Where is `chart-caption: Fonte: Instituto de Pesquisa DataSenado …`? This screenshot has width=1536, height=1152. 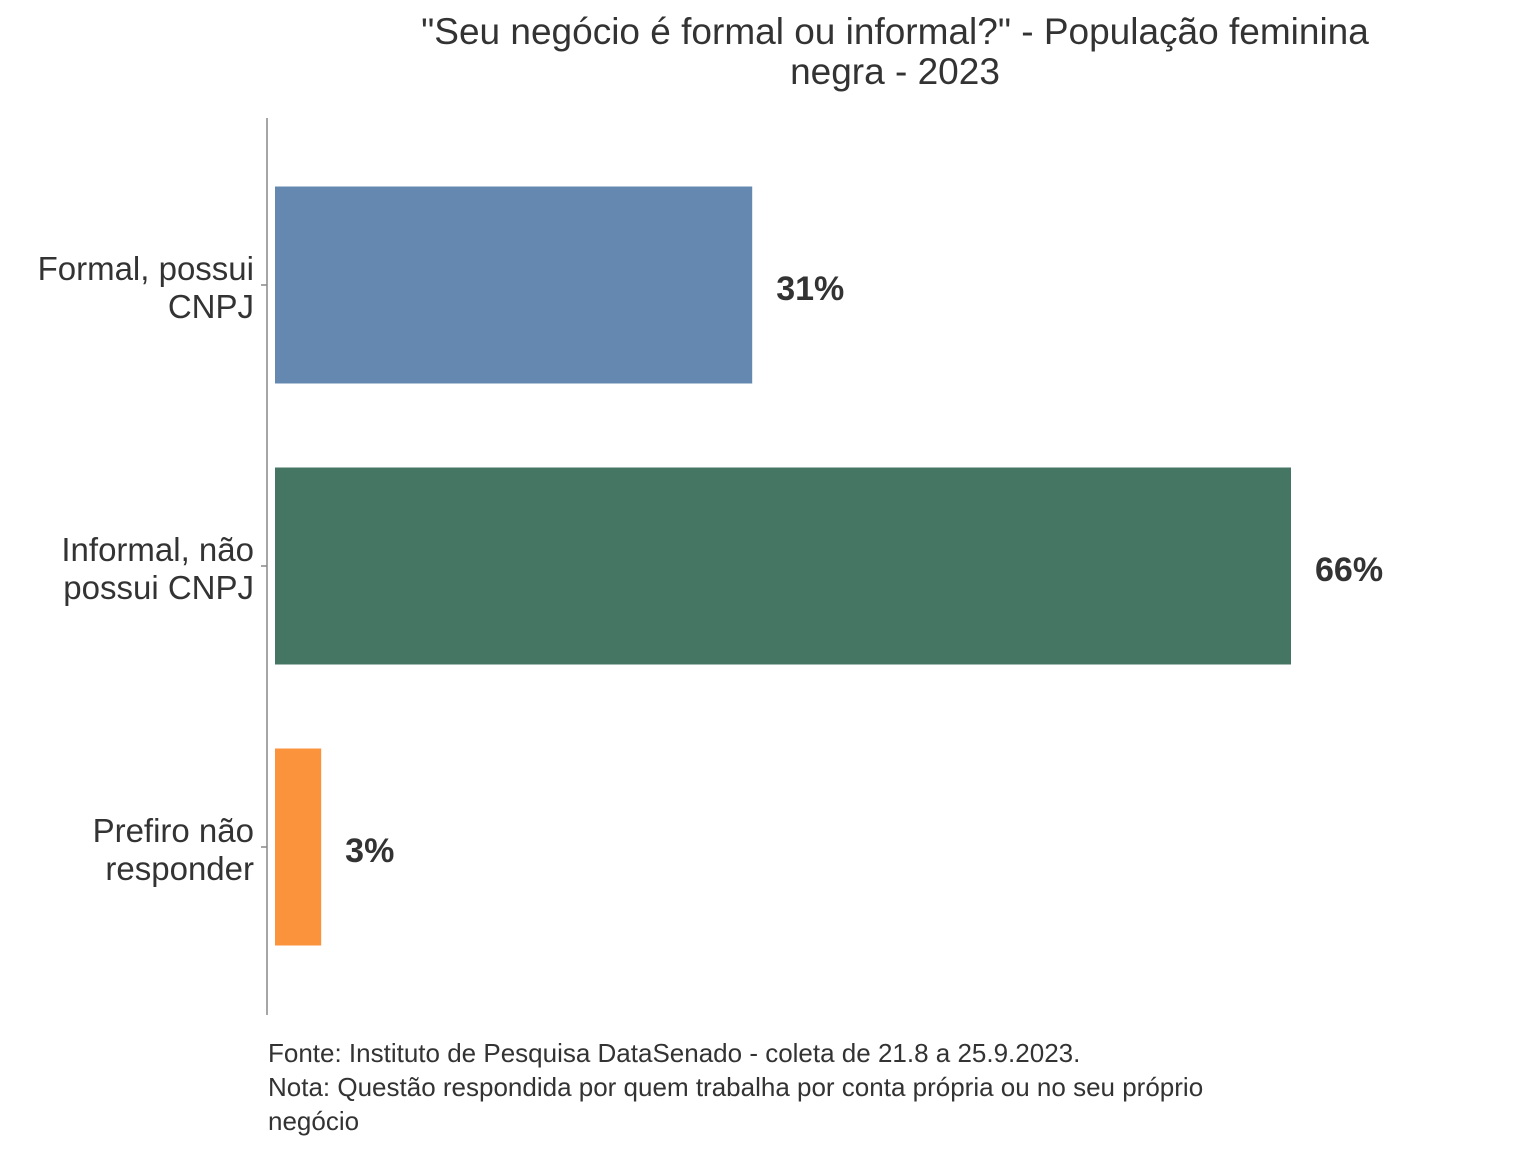
chart-caption: Fonte: Instituto de Pesquisa DataSenado … is located at coordinates (868, 1087).